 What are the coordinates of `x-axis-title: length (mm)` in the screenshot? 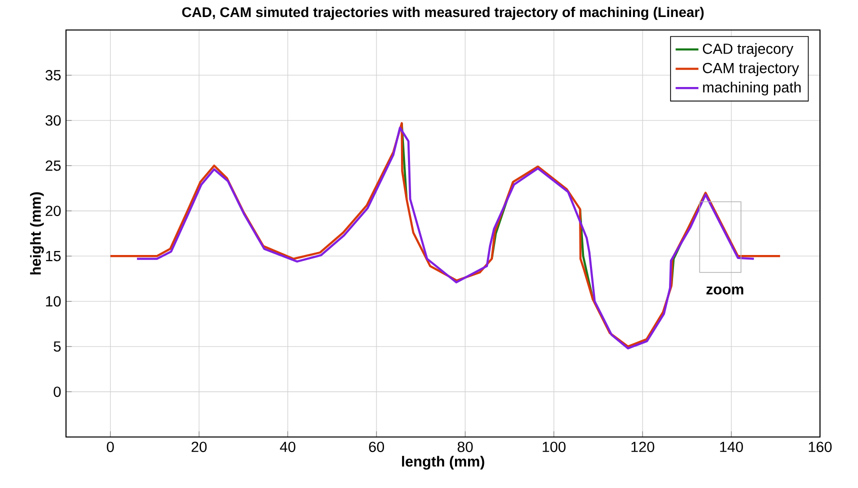 It's located at (443, 463).